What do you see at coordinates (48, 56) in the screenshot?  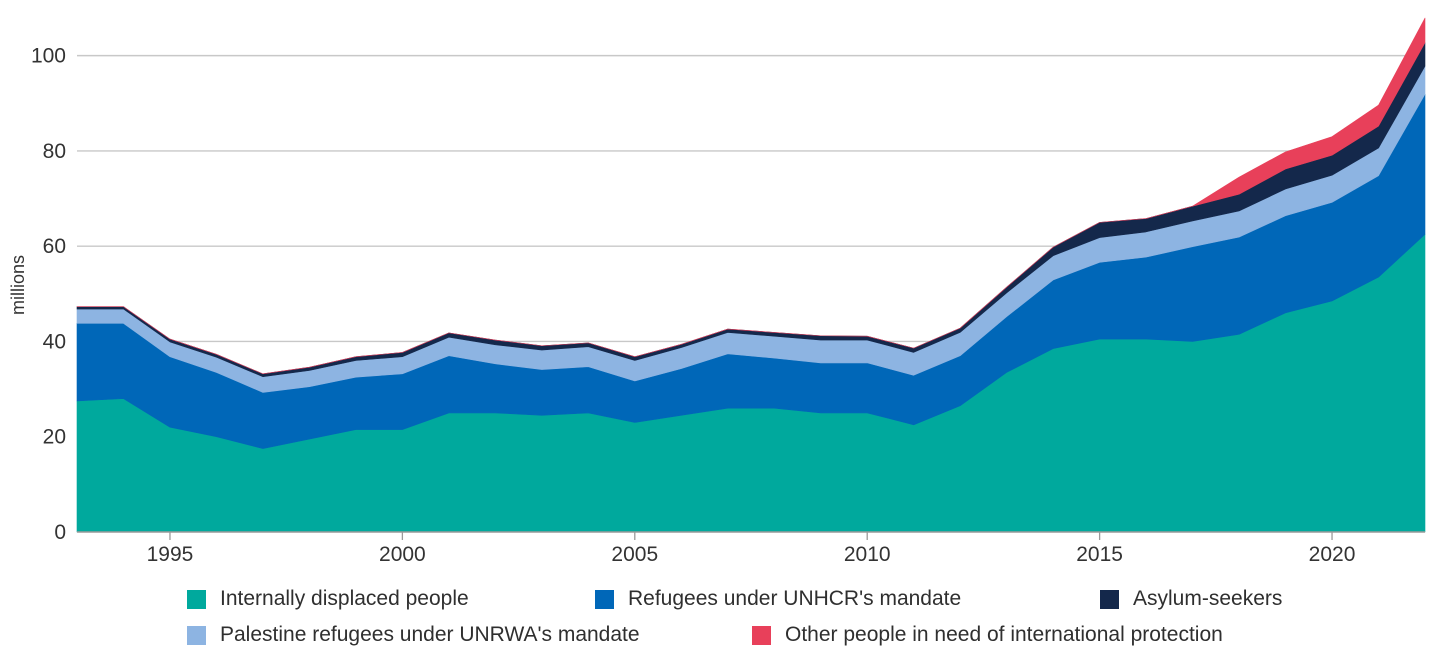 I see `y-tick-label: 100` at bounding box center [48, 56].